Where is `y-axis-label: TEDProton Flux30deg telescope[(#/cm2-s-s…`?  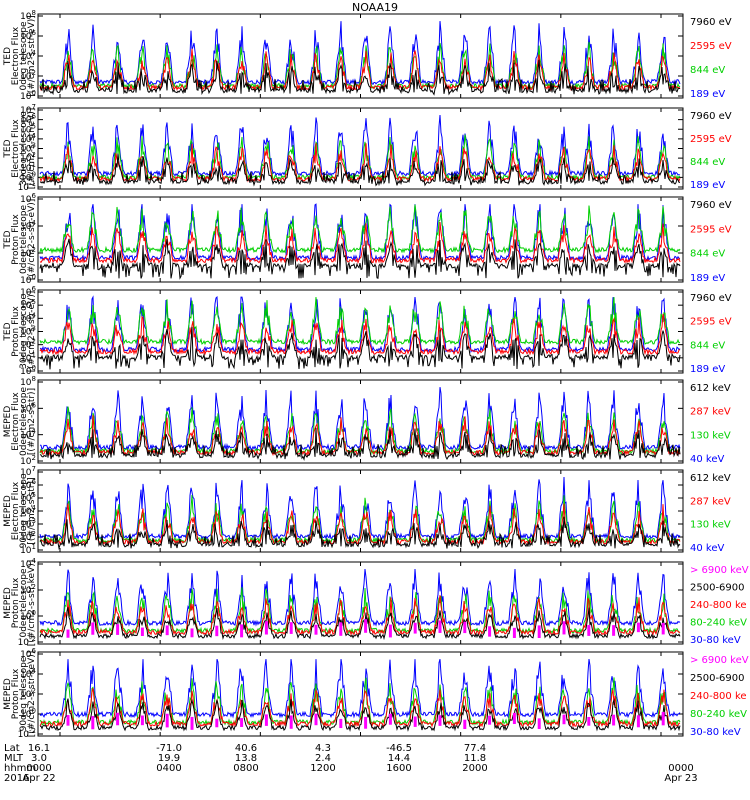
y-axis-label: TEDProton Flux30deg telescope[(#/cm2-s-s… is located at coordinates (20, 332).